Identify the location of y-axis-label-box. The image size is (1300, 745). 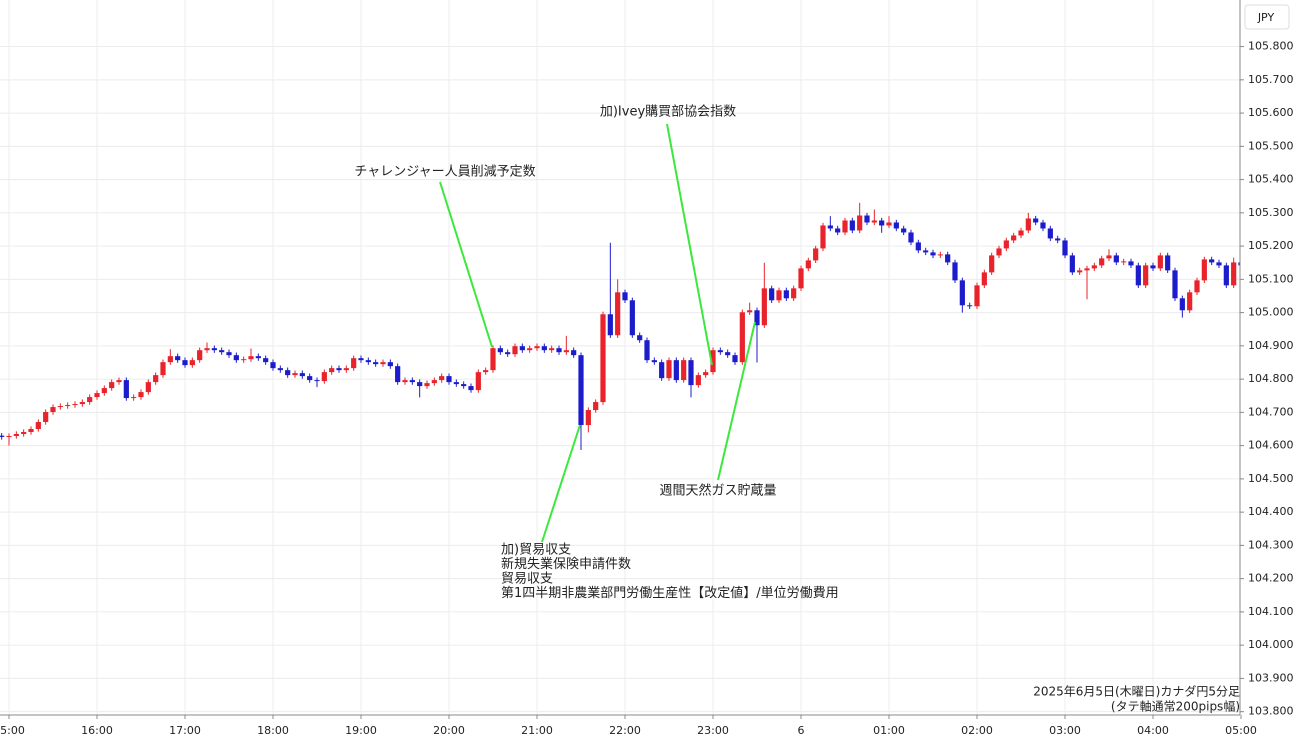
(1267, 17).